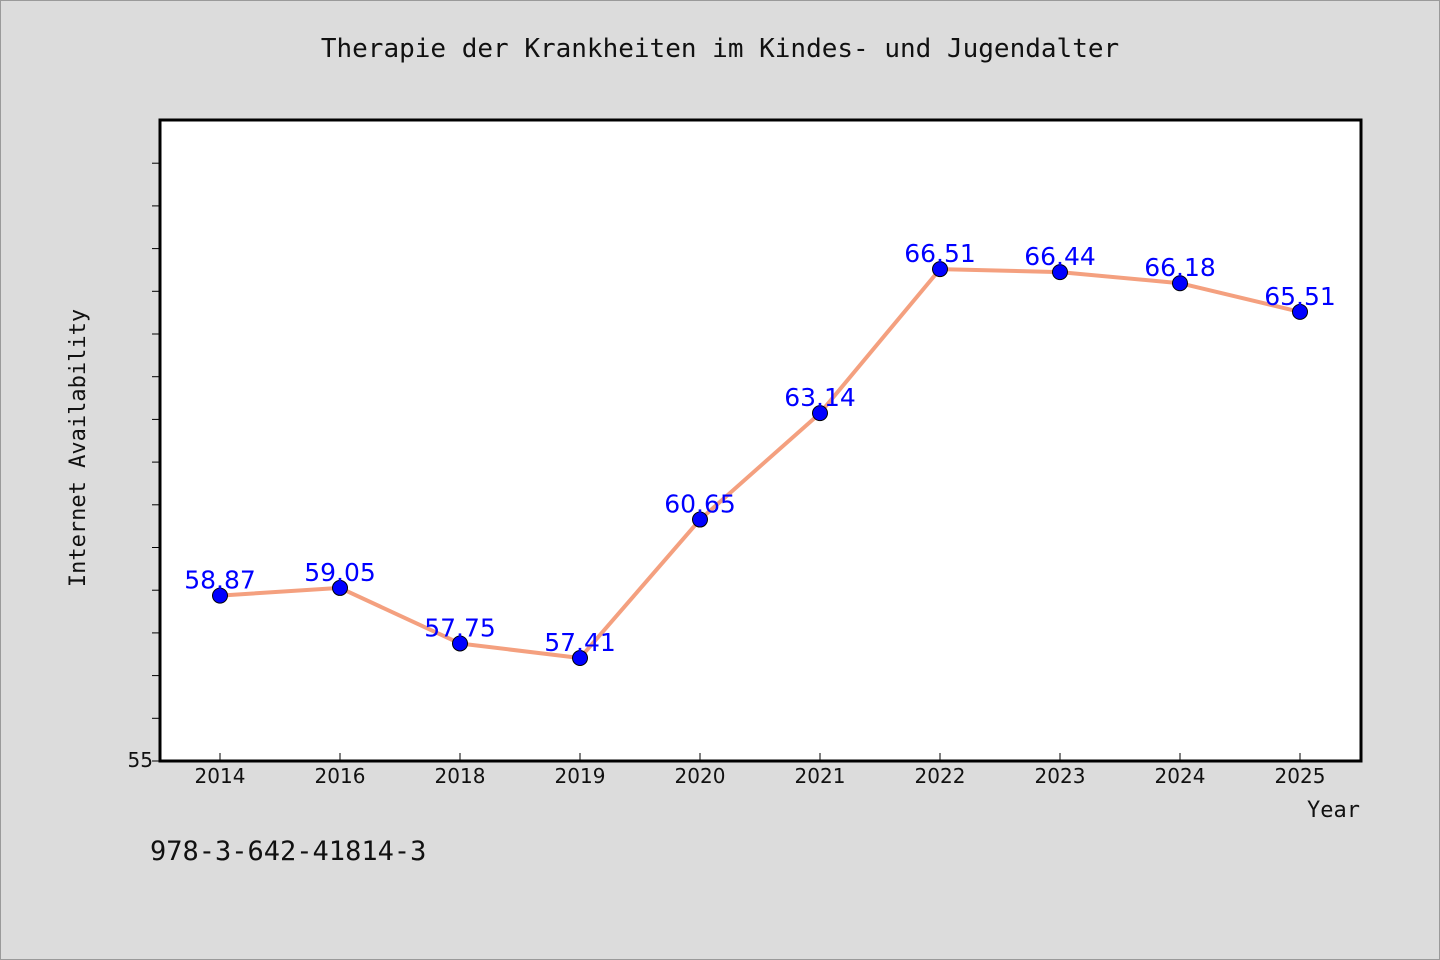  What do you see at coordinates (78, 448) in the screenshot?
I see `y-axis-title: Internet Availability` at bounding box center [78, 448].